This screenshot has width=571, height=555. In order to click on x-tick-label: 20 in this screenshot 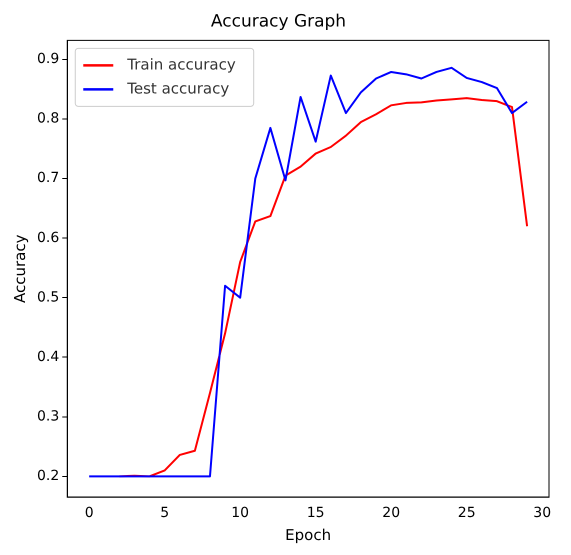, I will do `click(391, 513)`.